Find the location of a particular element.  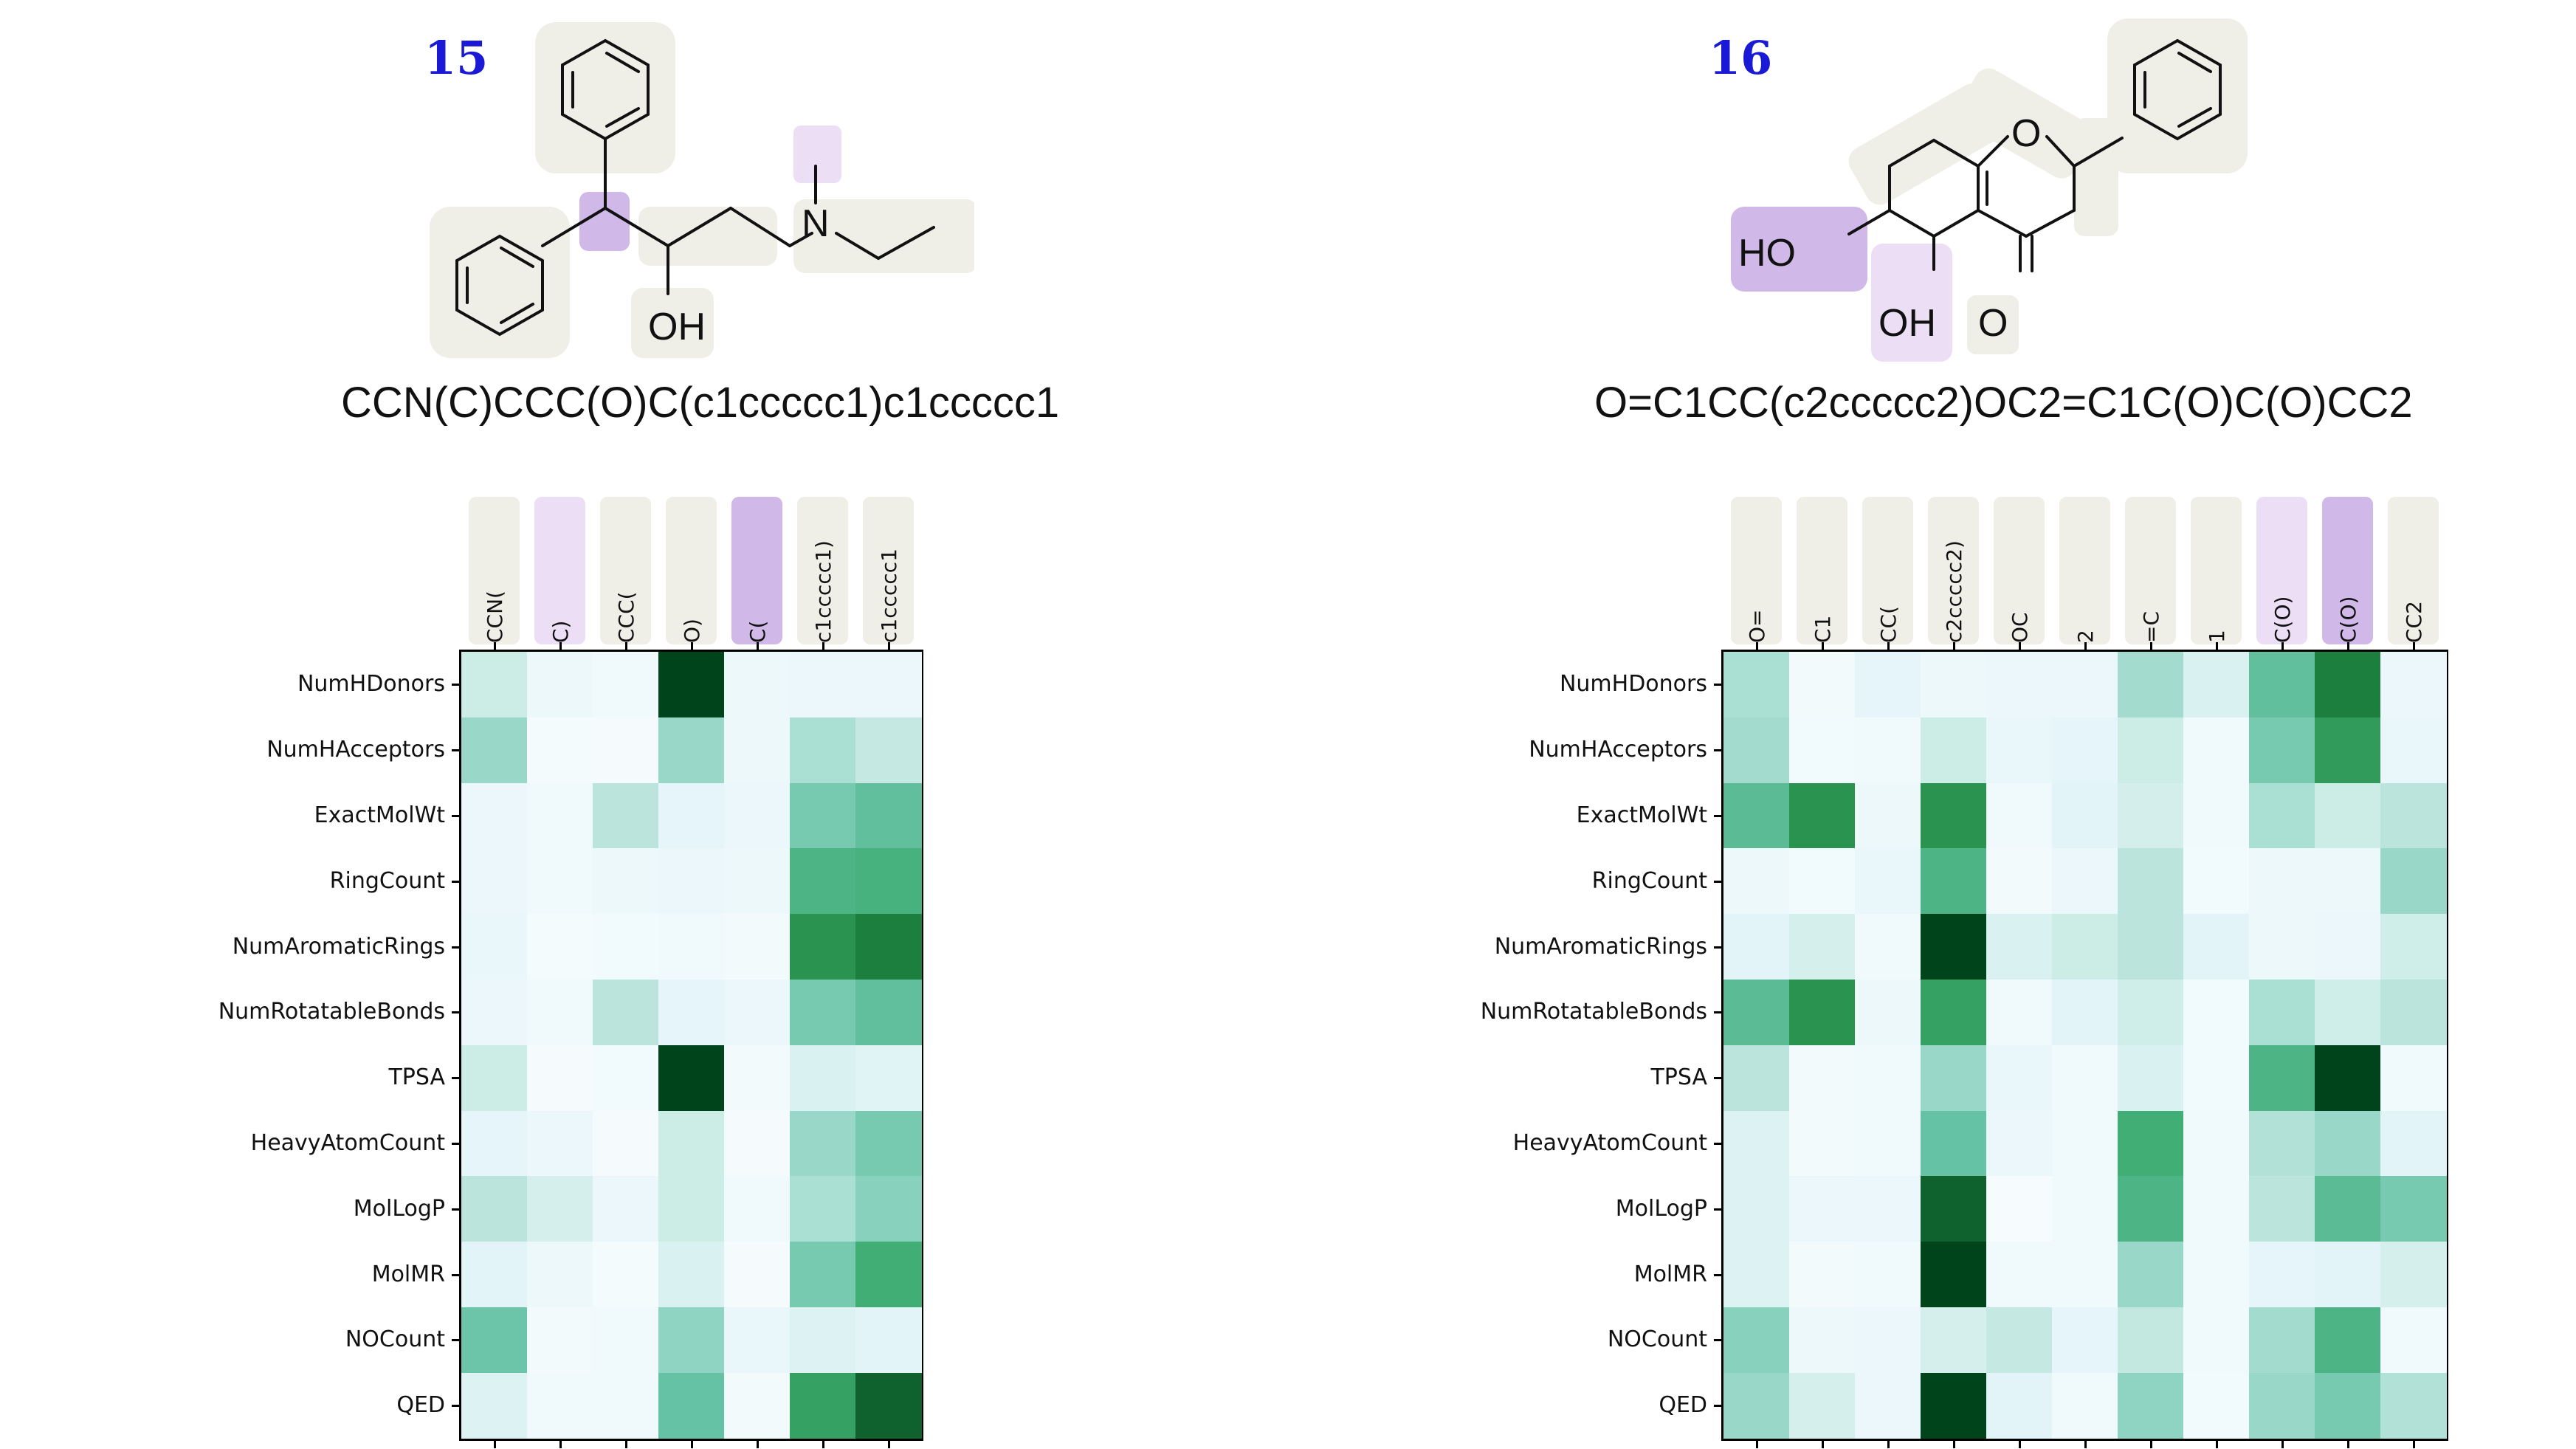

row-label: MolLogP is located at coordinates (1661, 1208).